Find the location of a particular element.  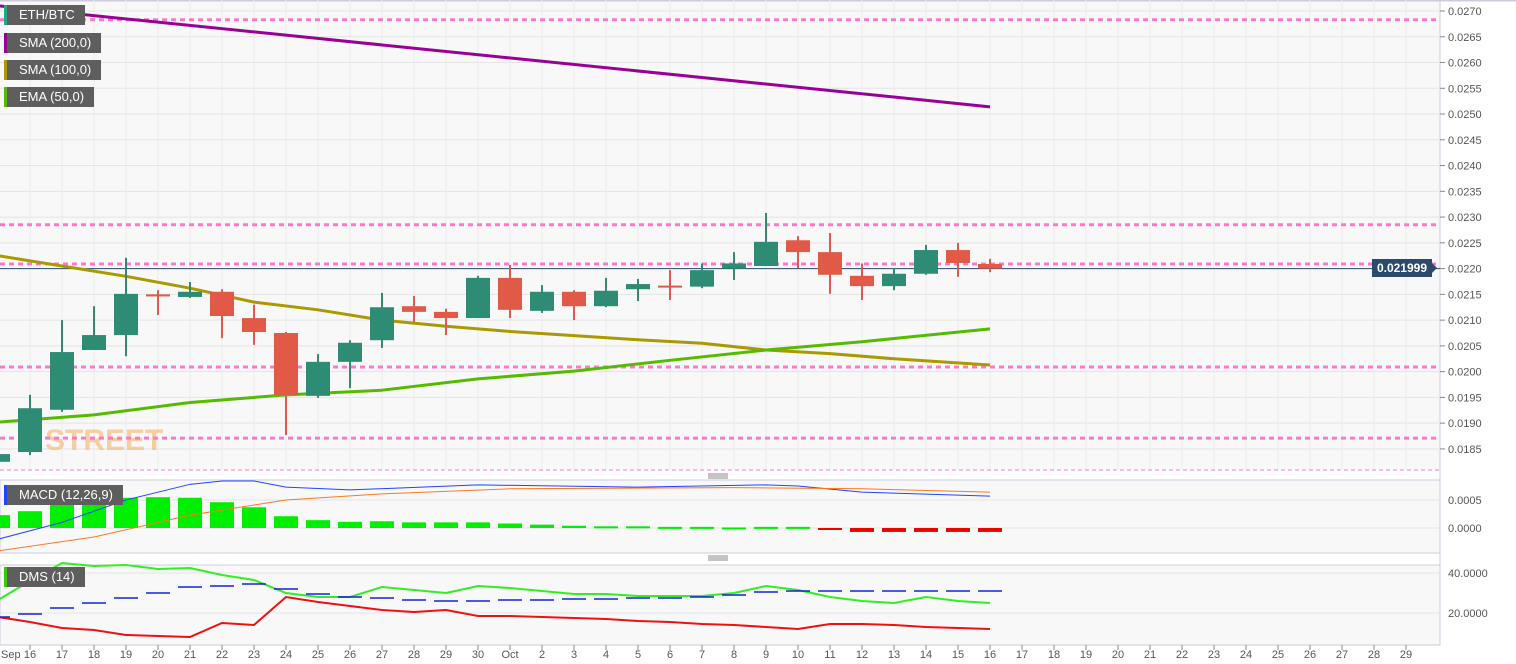

dms-pane is located at coordinates (720, 605).